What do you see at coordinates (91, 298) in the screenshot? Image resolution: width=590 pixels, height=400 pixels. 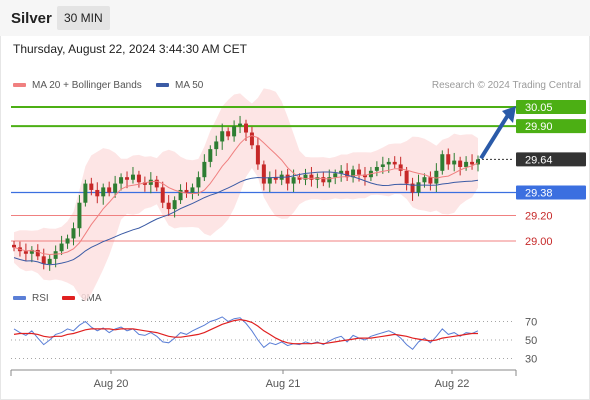 I see `legend-9ma-label: 9MA` at bounding box center [91, 298].